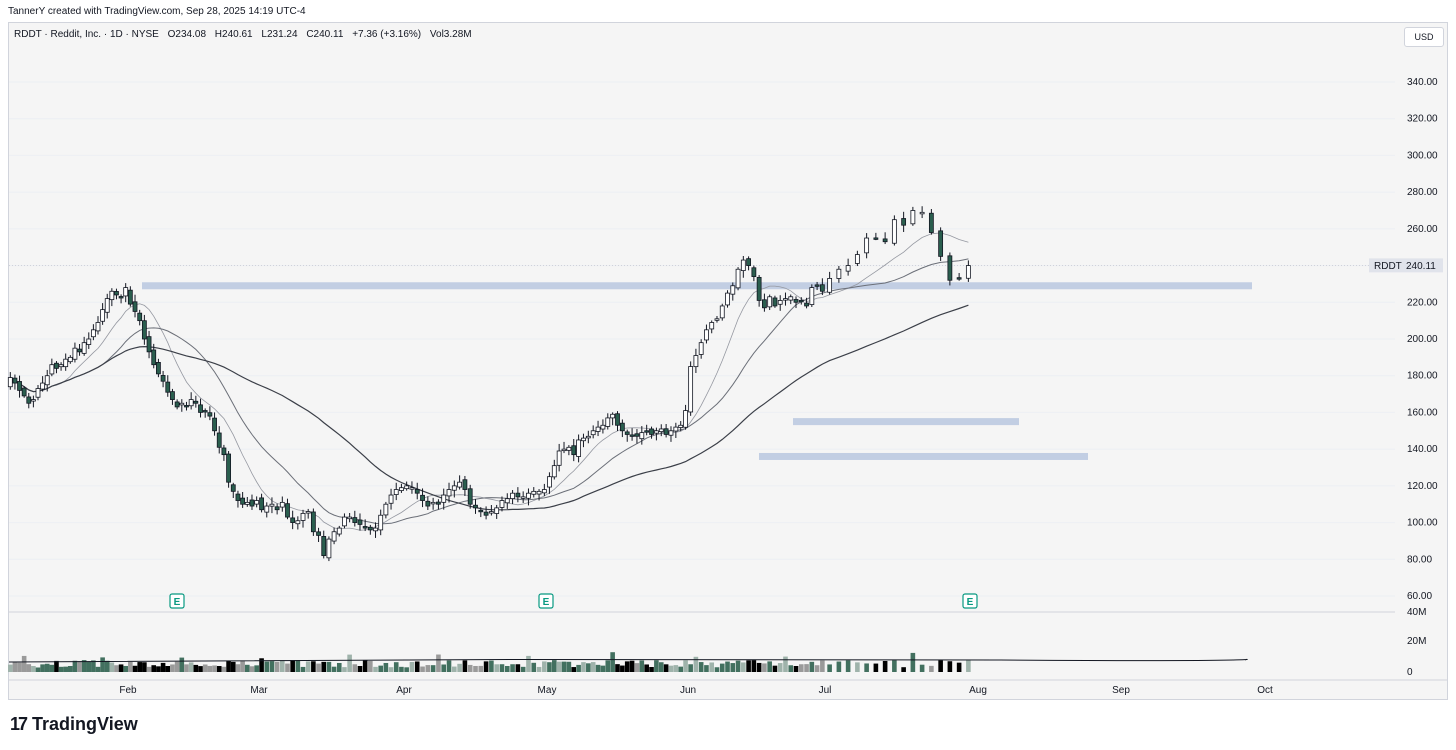  What do you see at coordinates (1422, 486) in the screenshot?
I see `y-tick-label: 120.00` at bounding box center [1422, 486].